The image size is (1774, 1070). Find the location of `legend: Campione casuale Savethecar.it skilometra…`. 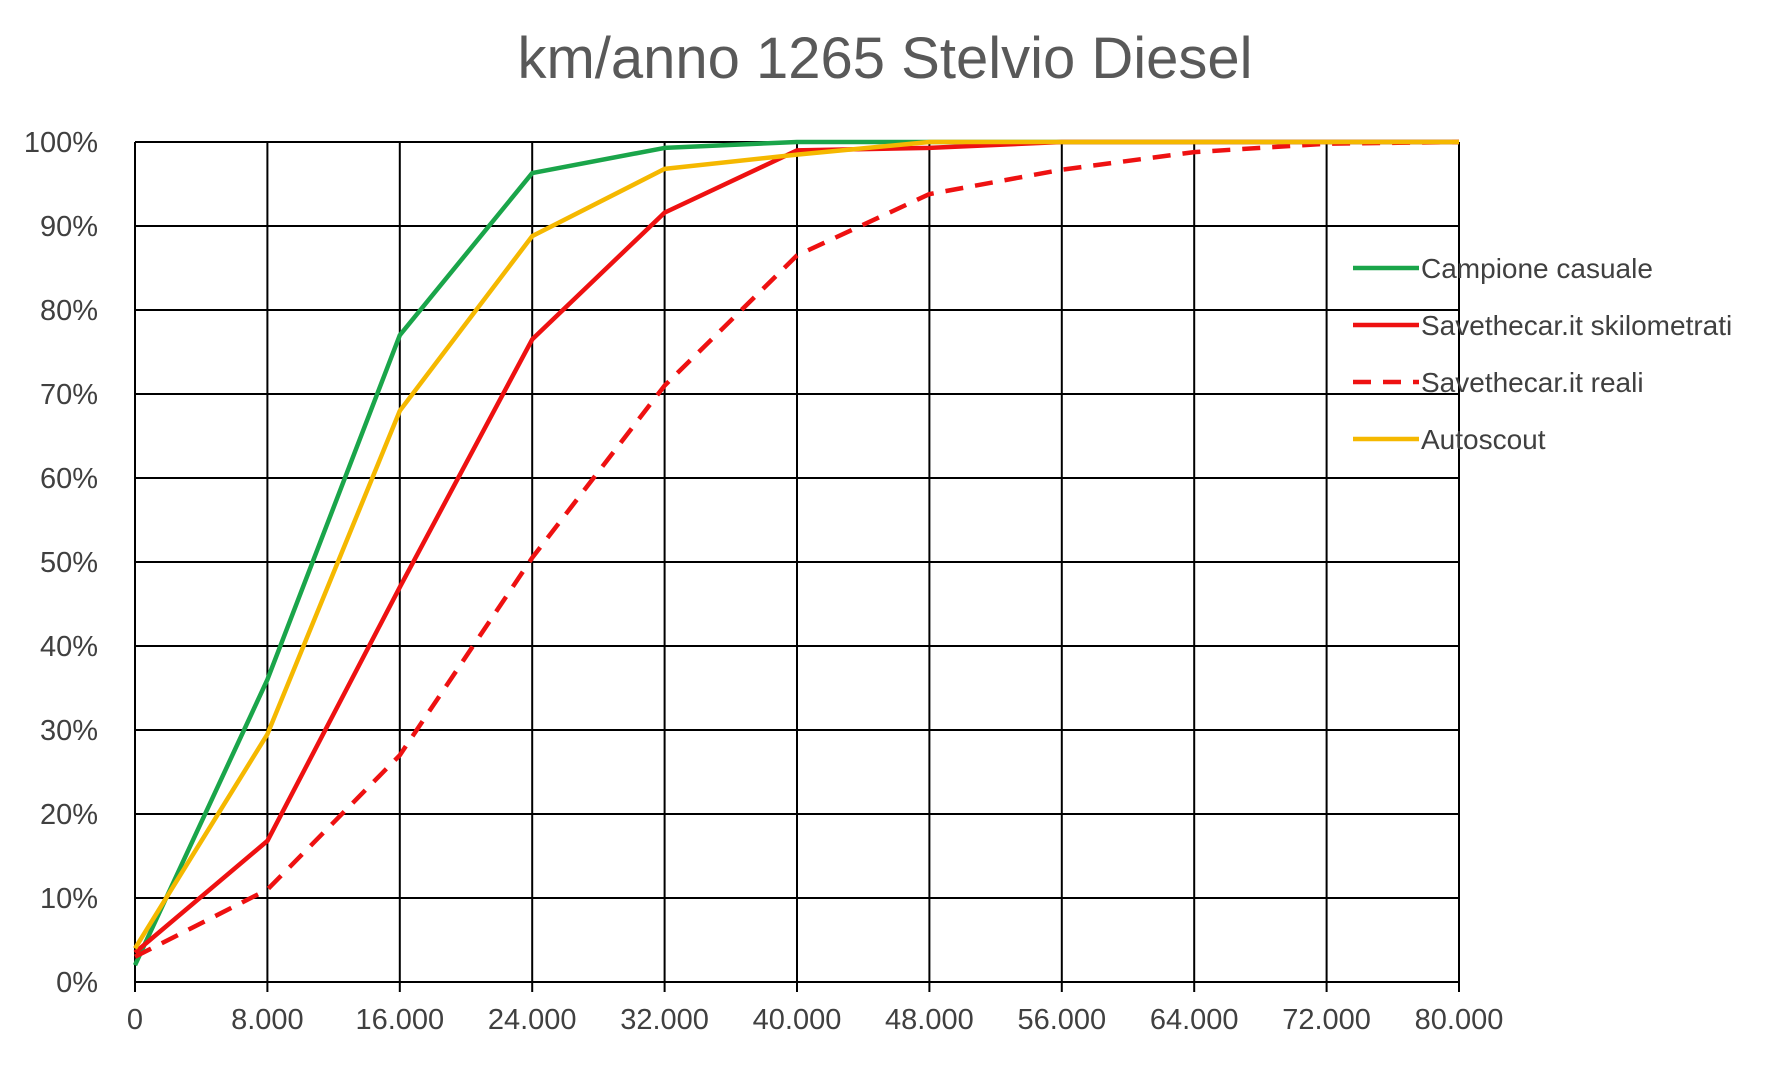

legend: Campione casuale Savethecar.it skilometra… is located at coordinates (1542, 354).